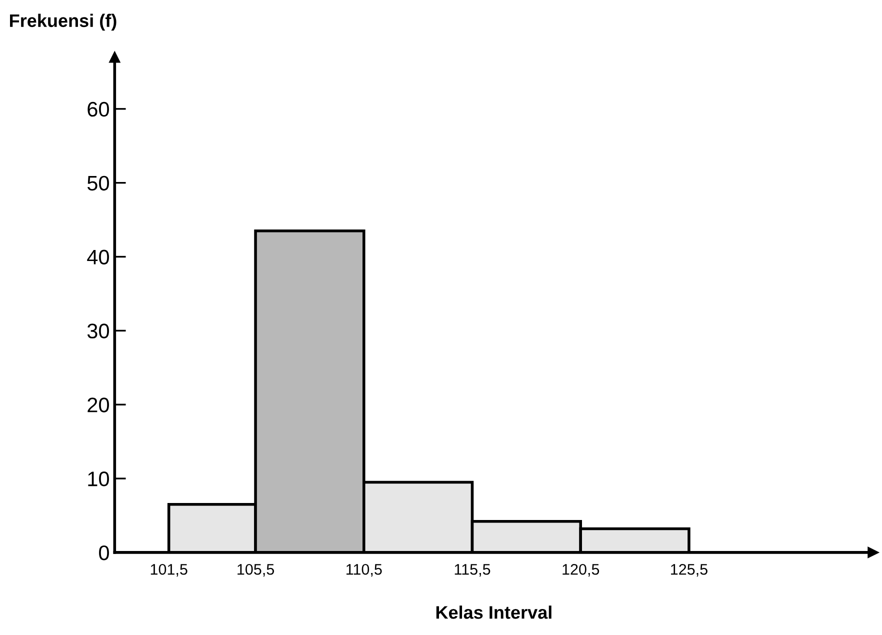  What do you see at coordinates (98, 479) in the screenshot?
I see `y-tick-label: 10` at bounding box center [98, 479].